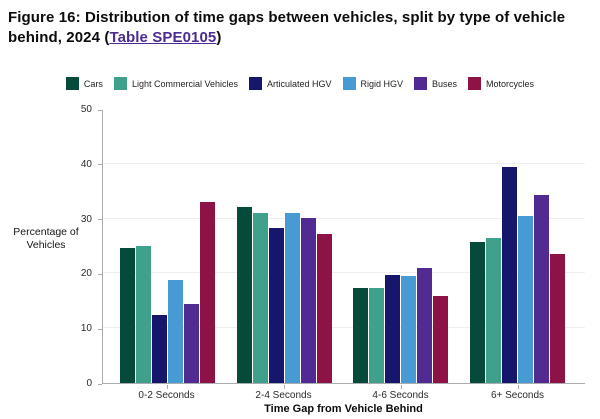 The width and height of the screenshot is (600, 419). I want to click on table-spe0105-link: Table SPE0105, so click(163, 37).